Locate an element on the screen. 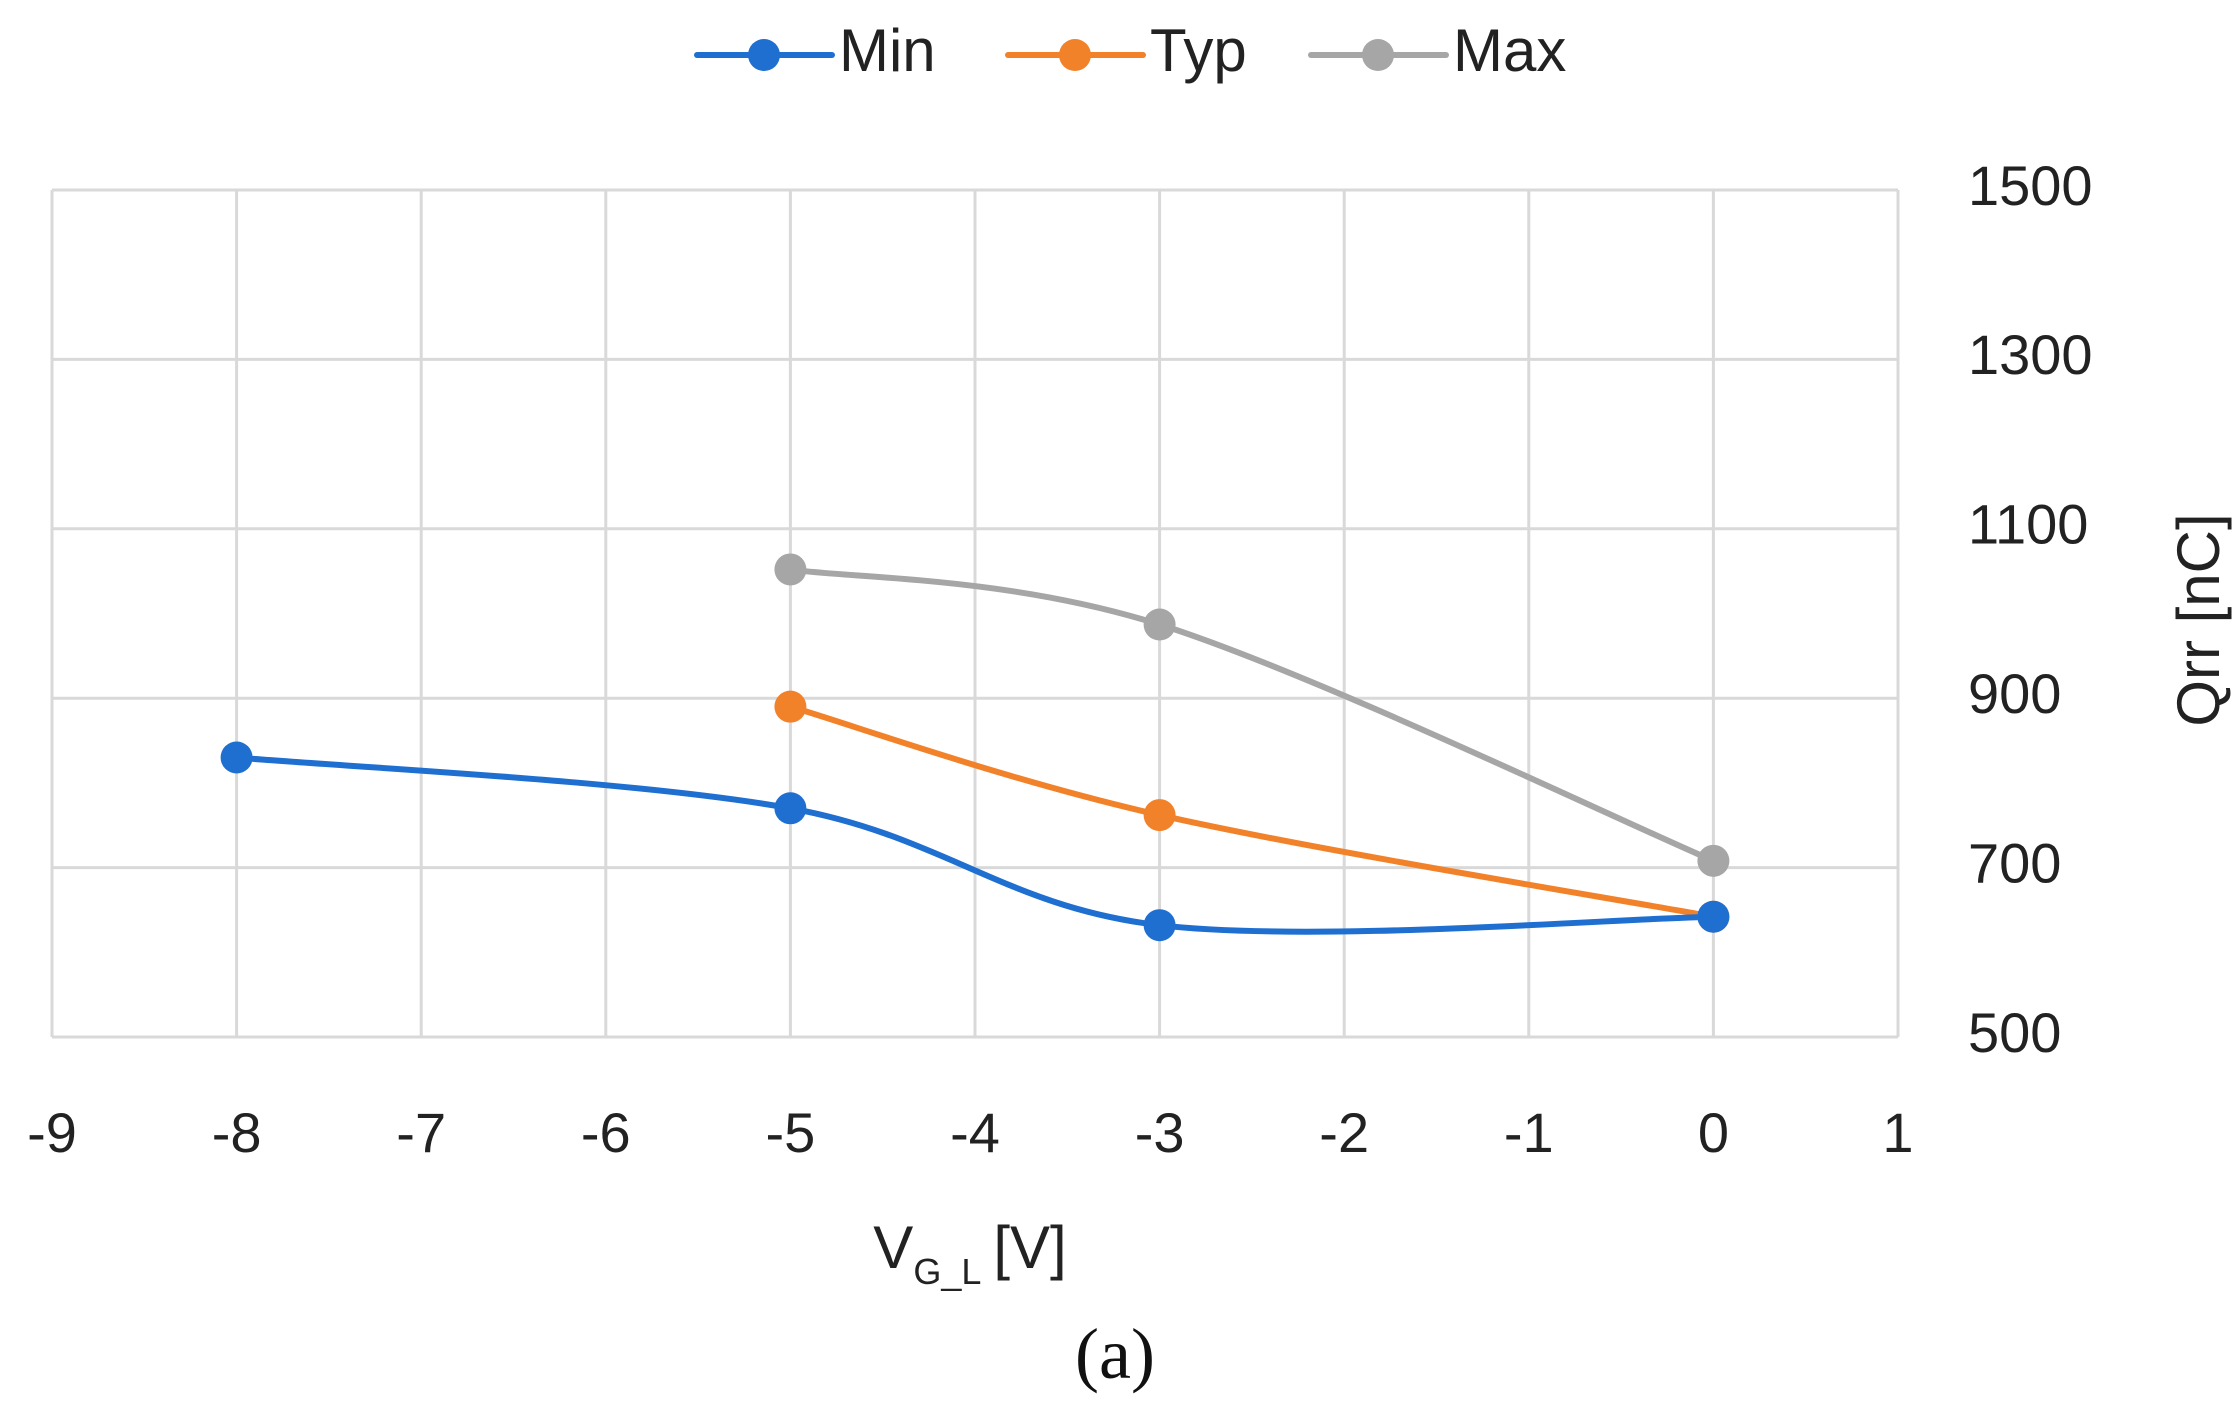  series-line-max is located at coordinates (1252, 715).